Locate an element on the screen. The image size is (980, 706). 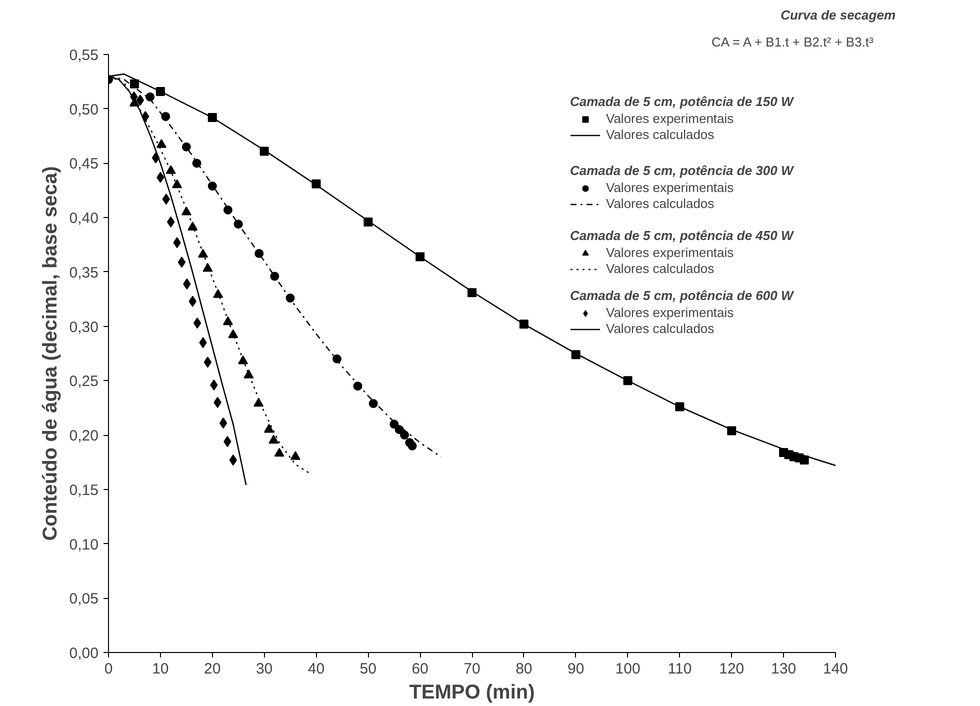
x-tick-label: 0 is located at coordinates (108, 669).